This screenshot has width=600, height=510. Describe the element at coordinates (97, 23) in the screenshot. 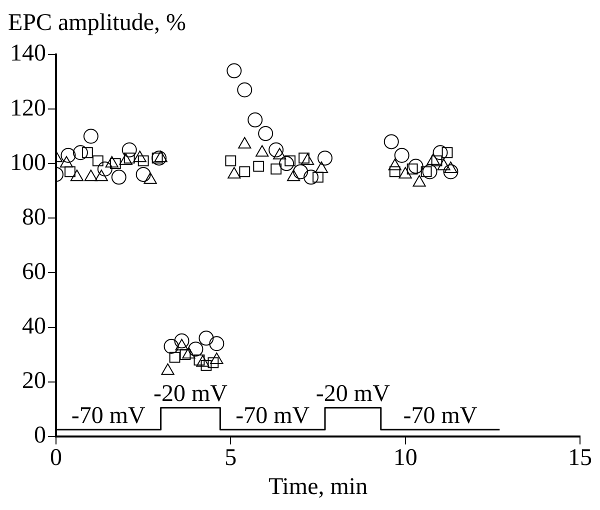

I see `y-axis-title: EPC amplitude, %` at that location.